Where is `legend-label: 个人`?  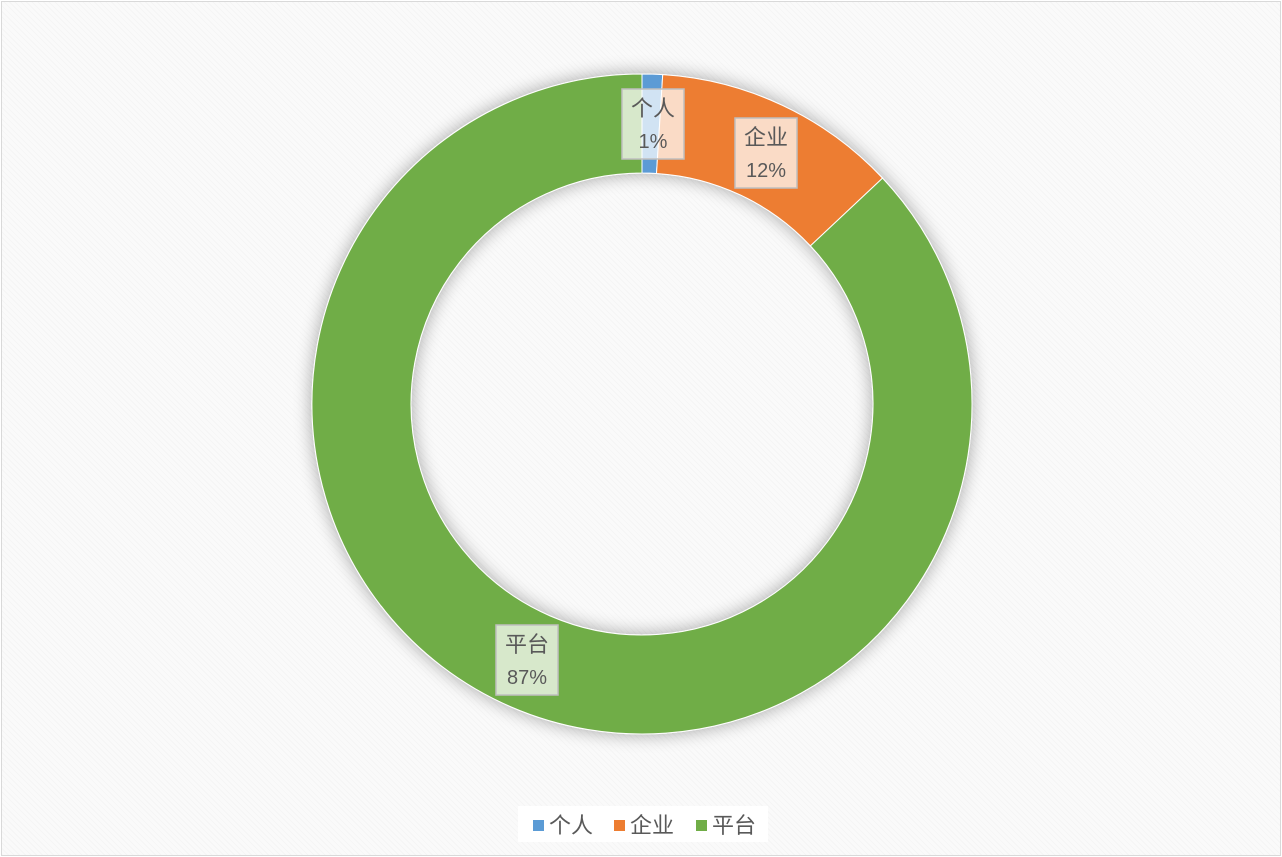 legend-label: 个人 is located at coordinates (571, 826).